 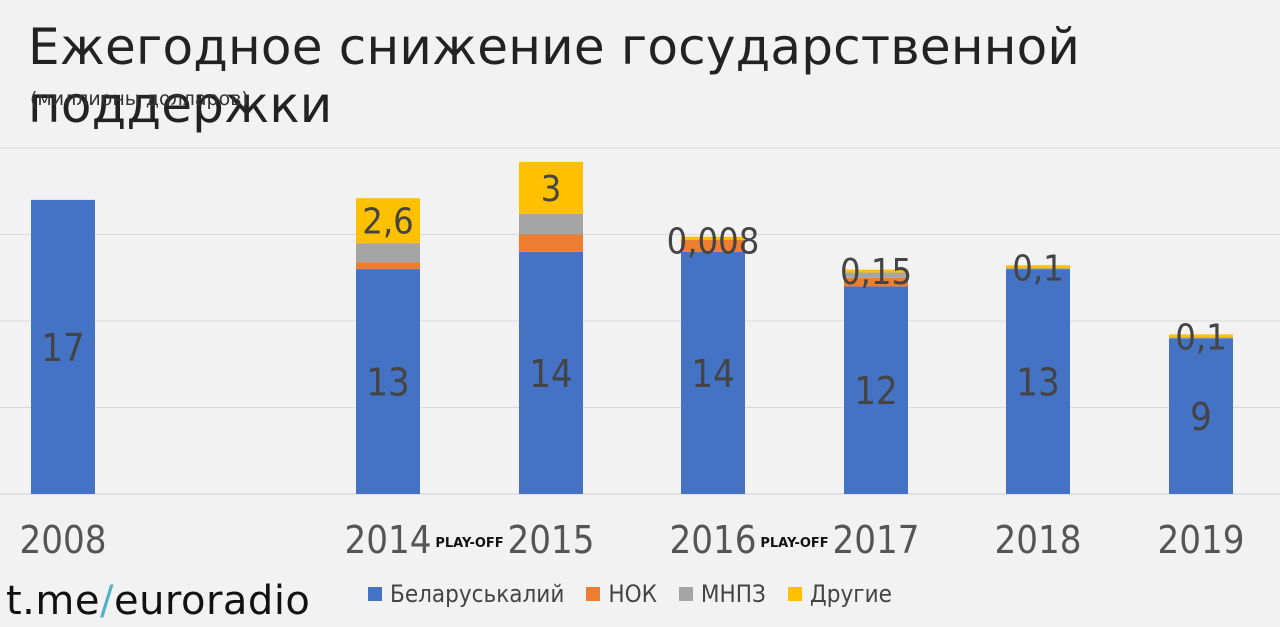 What do you see at coordinates (53, 601) in the screenshot?
I see `watermark-prefix: t.me` at bounding box center [53, 601].